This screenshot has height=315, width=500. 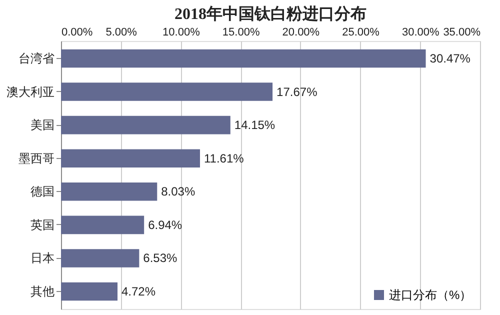 I want to click on data-label: 14.15%, so click(x=255, y=125).